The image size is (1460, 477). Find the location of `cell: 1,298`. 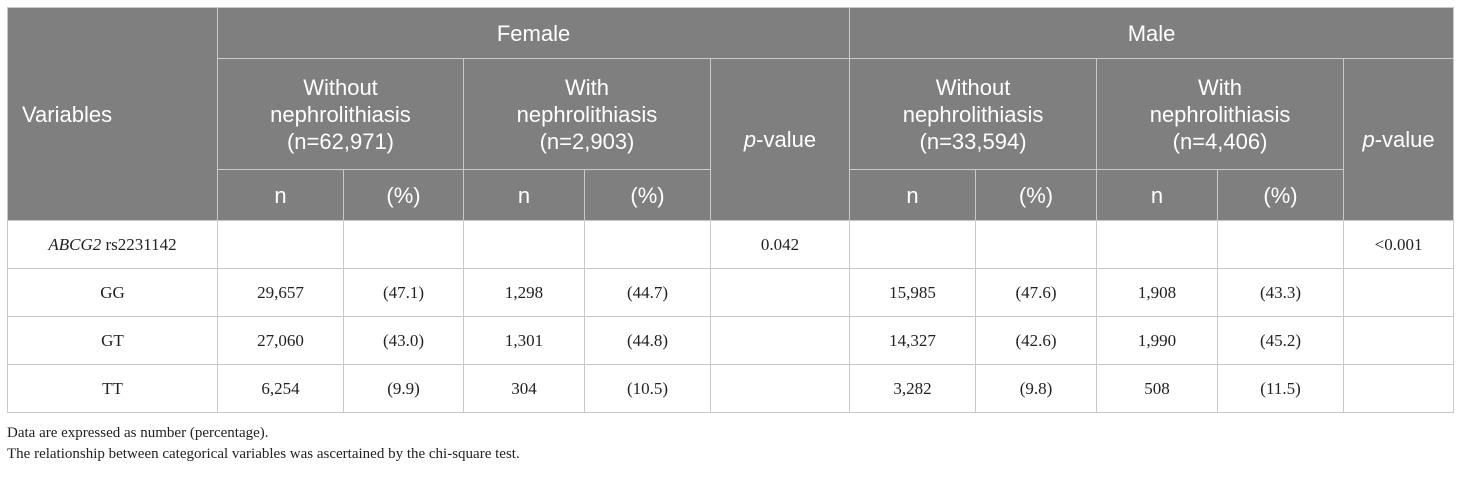

cell: 1,298 is located at coordinates (524, 292).